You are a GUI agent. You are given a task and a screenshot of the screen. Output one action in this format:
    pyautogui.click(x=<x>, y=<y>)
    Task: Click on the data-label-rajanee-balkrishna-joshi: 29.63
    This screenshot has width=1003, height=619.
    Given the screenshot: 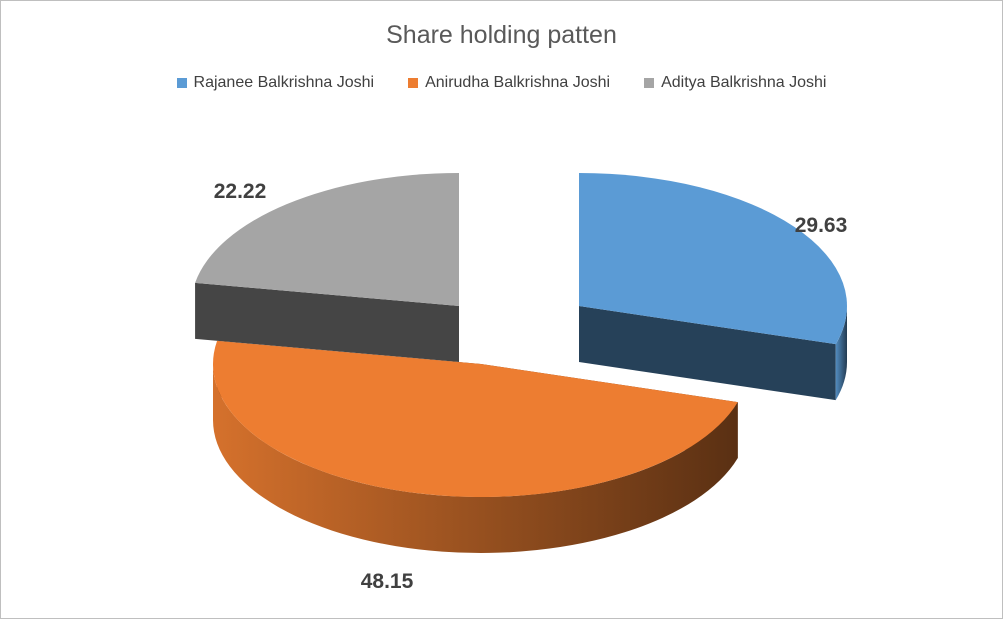 What is the action you would take?
    pyautogui.click(x=821, y=225)
    